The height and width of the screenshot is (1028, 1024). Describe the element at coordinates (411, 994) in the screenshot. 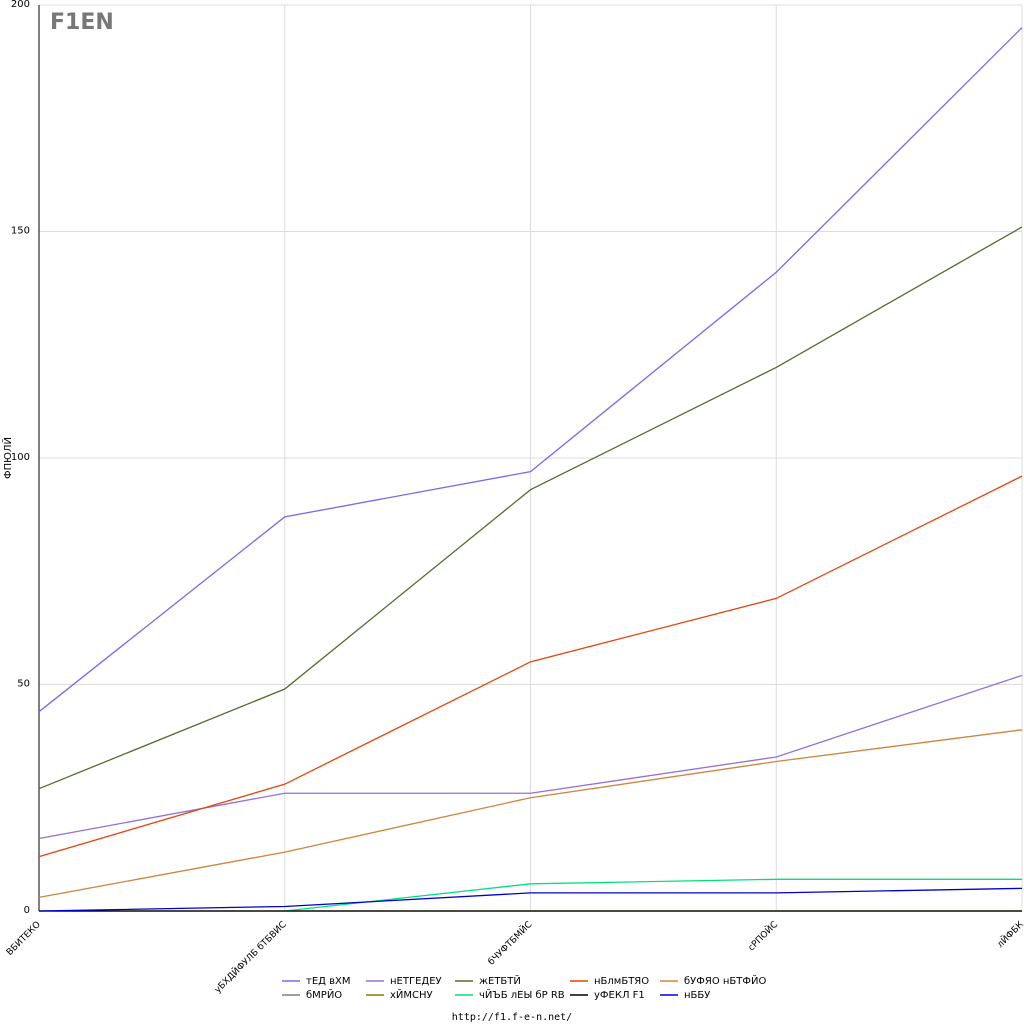

I see `legend-label: хЙМСНУ` at that location.